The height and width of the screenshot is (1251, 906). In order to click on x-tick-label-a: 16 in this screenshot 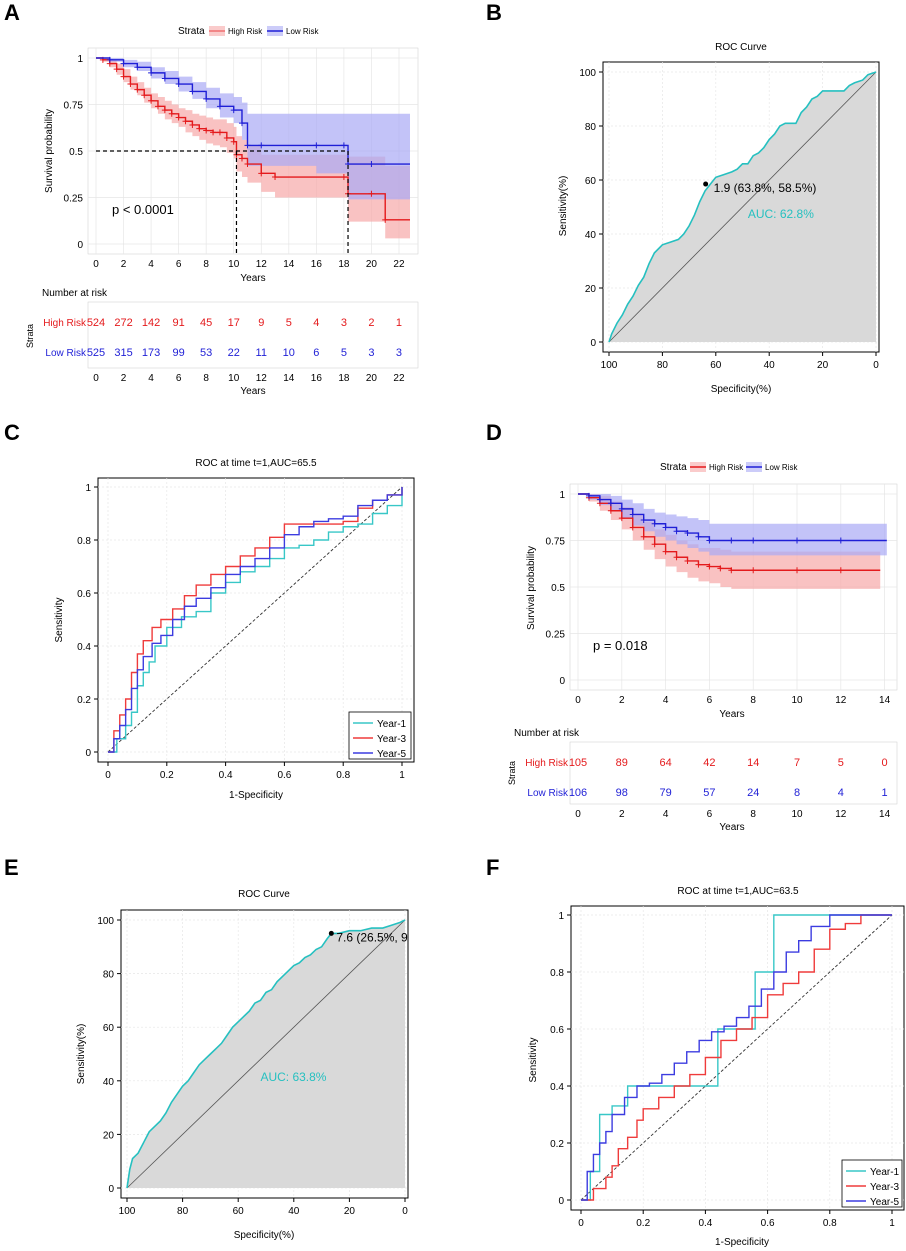, I will do `click(317, 264)`.